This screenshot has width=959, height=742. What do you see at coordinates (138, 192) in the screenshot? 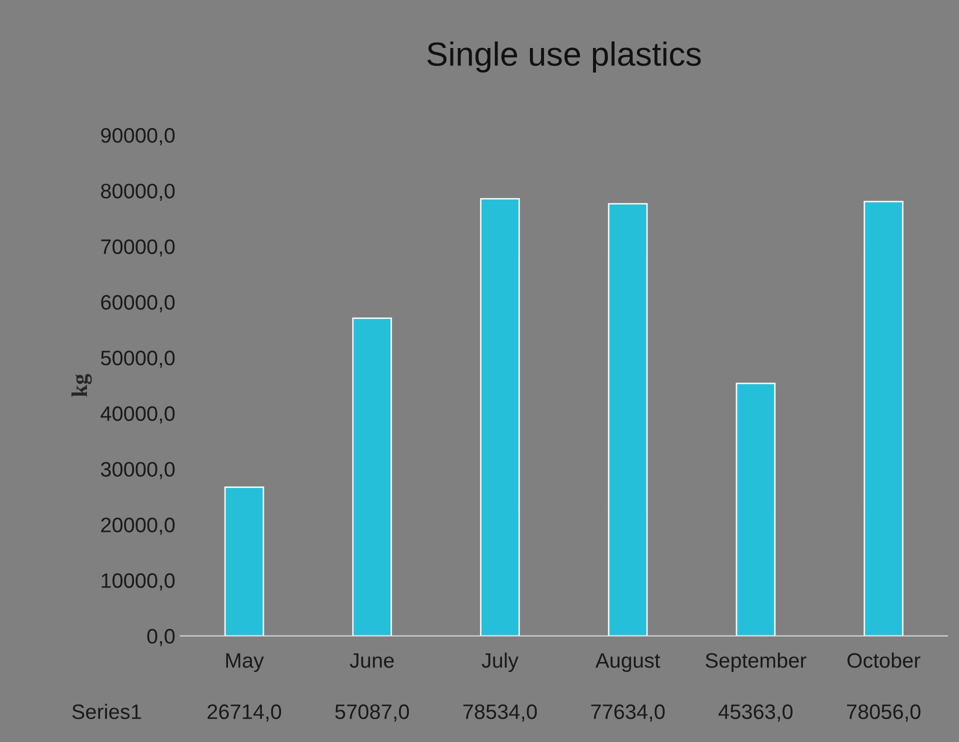
I see `y-tick-label: 80000,0` at bounding box center [138, 192].